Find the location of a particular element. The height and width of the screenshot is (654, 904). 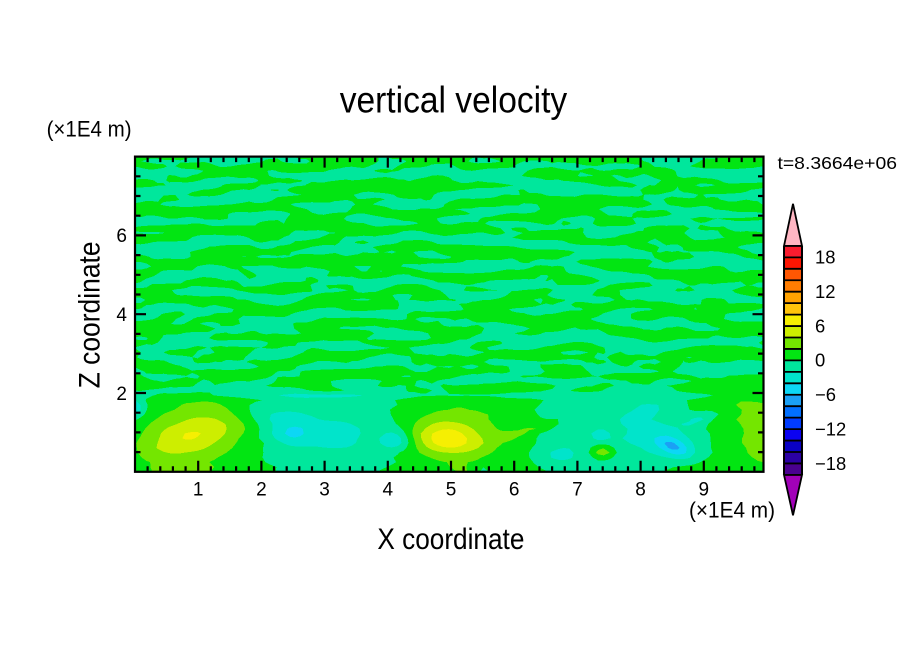

svg-text: 3 is located at coordinates (324, 489).